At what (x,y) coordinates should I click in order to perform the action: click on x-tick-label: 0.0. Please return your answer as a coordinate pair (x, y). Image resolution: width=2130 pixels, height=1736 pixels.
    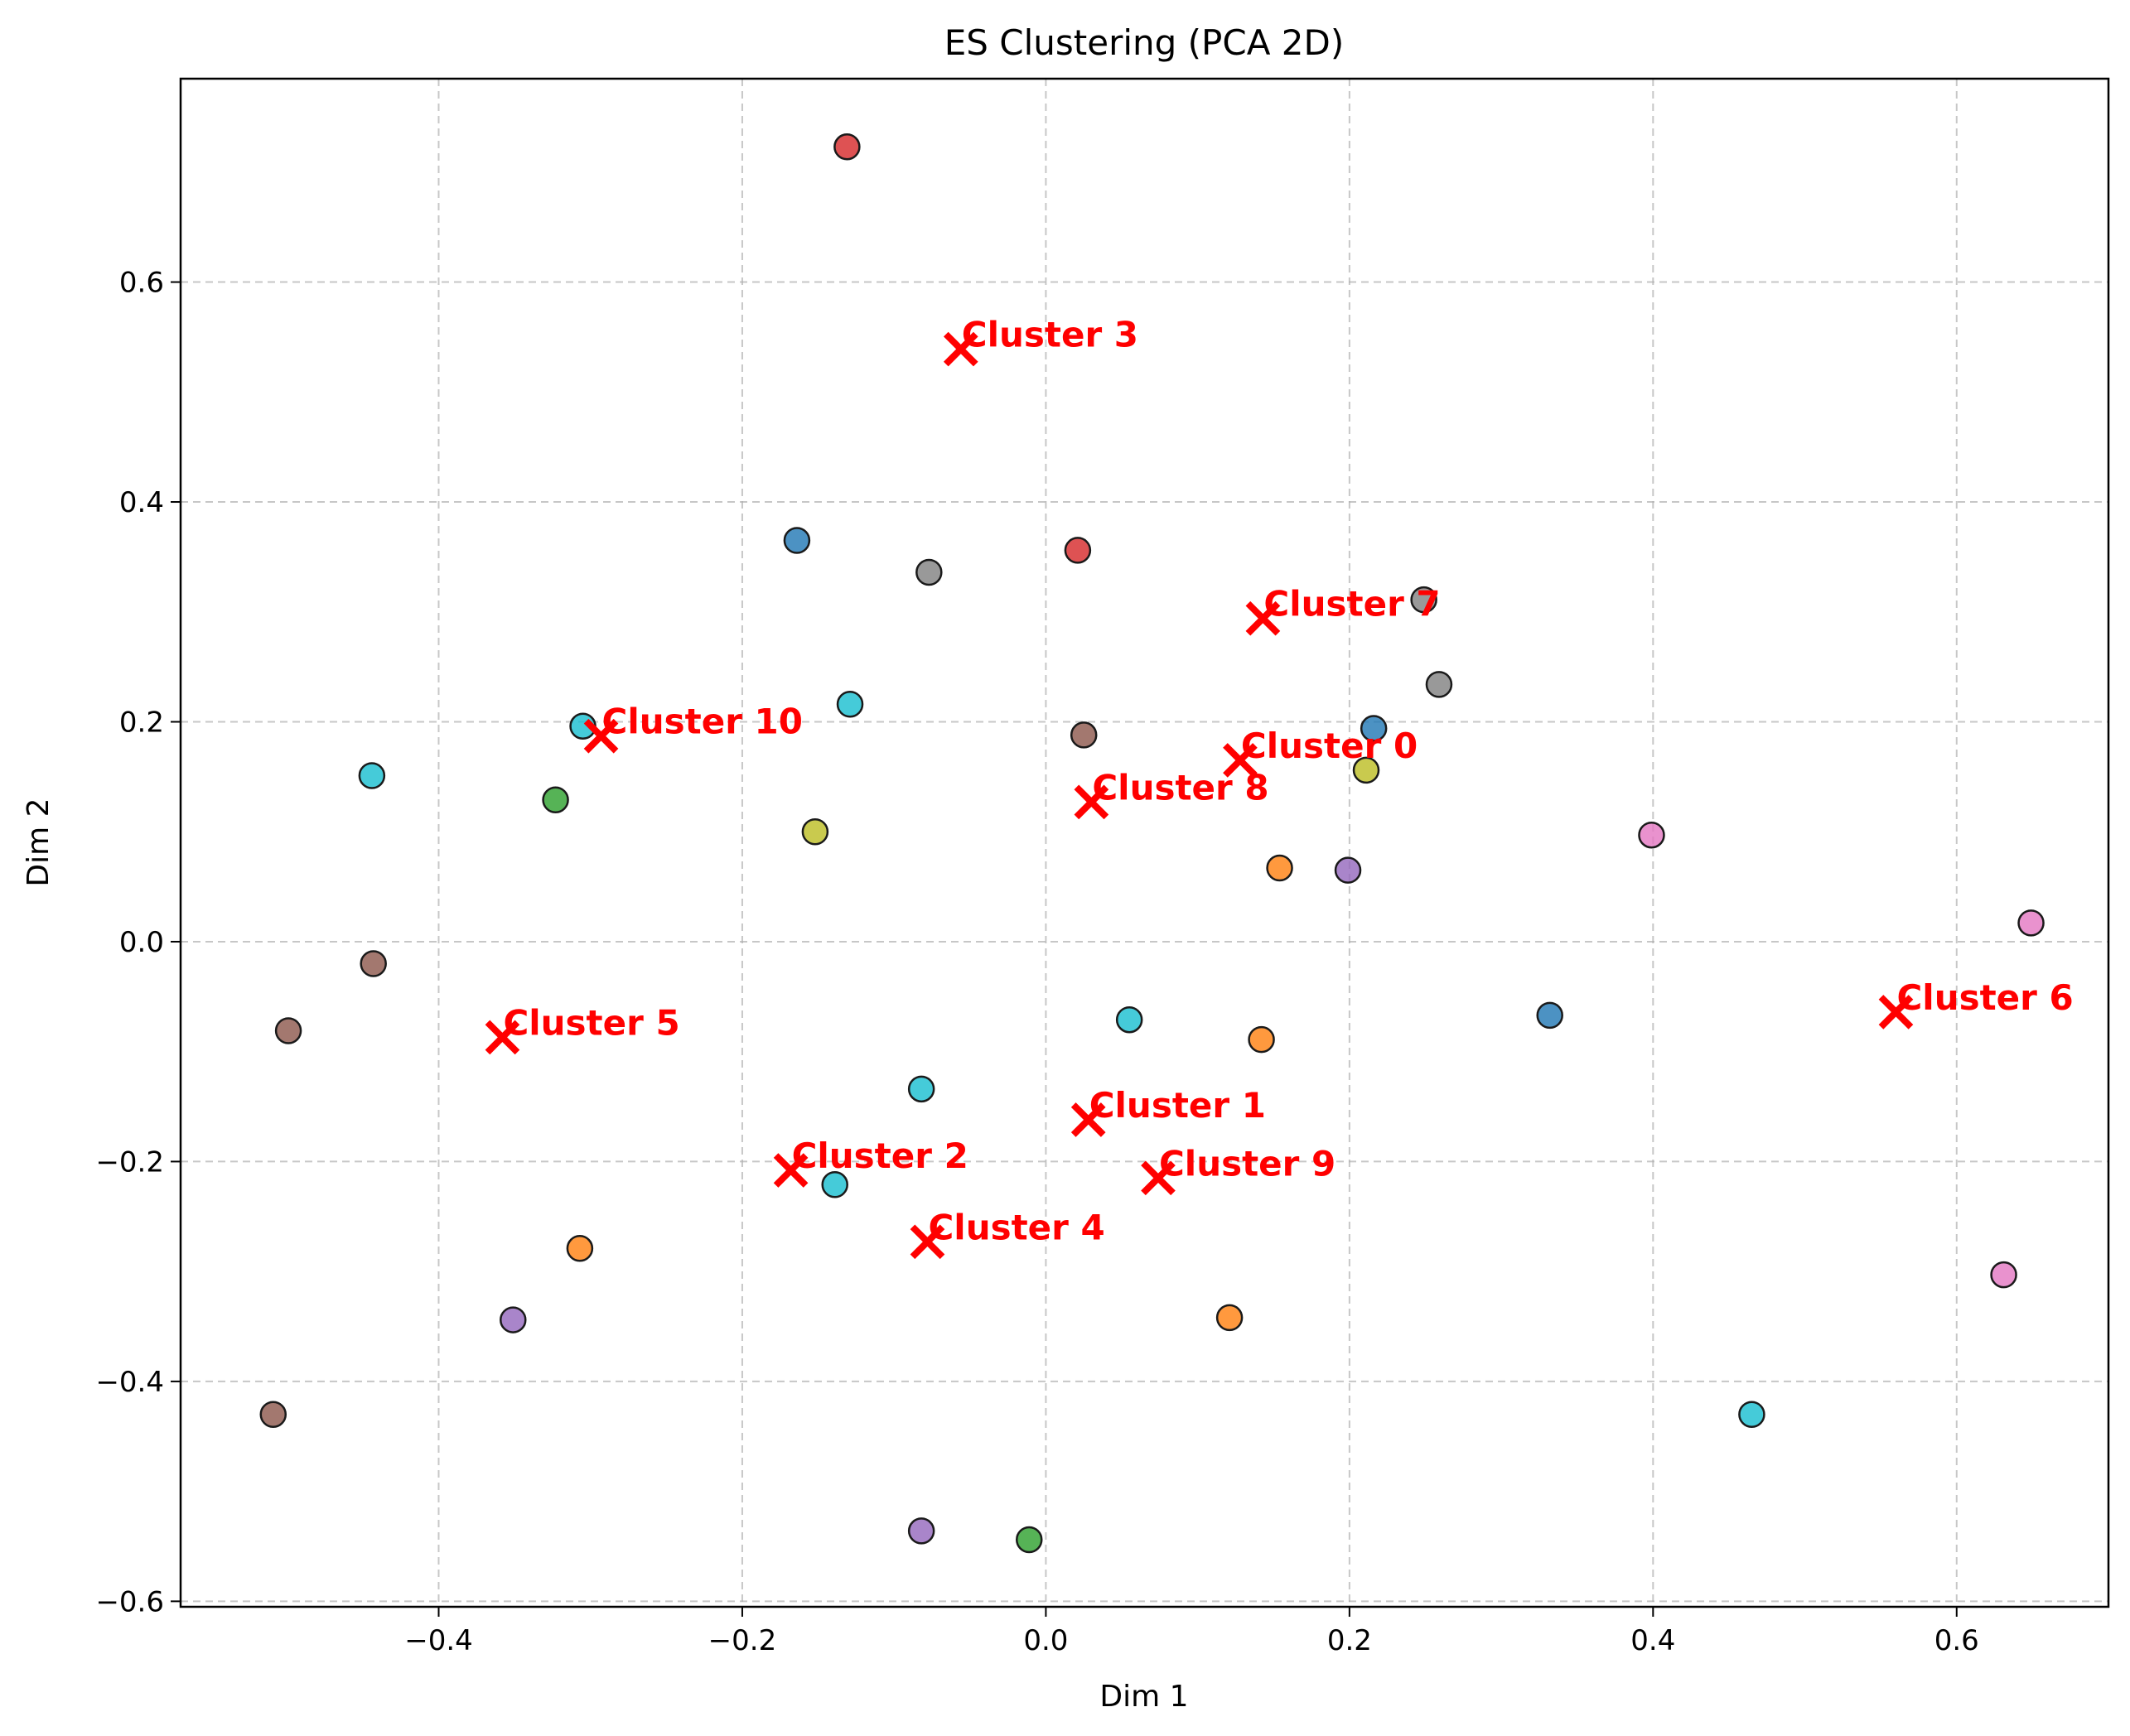
    Looking at the image, I should click on (1045, 1641).